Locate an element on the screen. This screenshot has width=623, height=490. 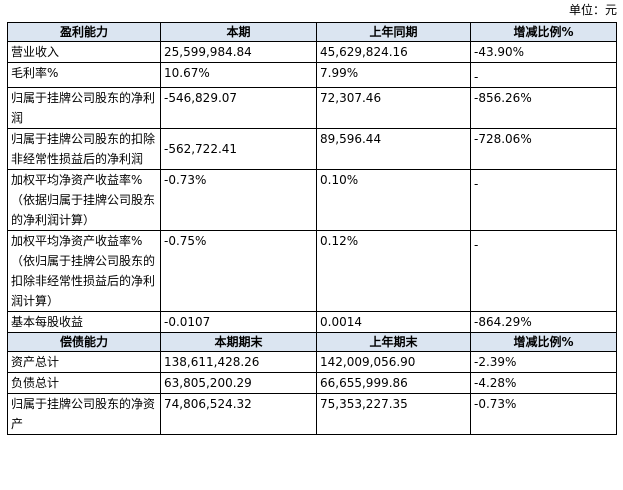
row-label: 加权平均净资产收益率%（依据归属于挂牌公司股东的净利润计算） is located at coordinates (84, 200).